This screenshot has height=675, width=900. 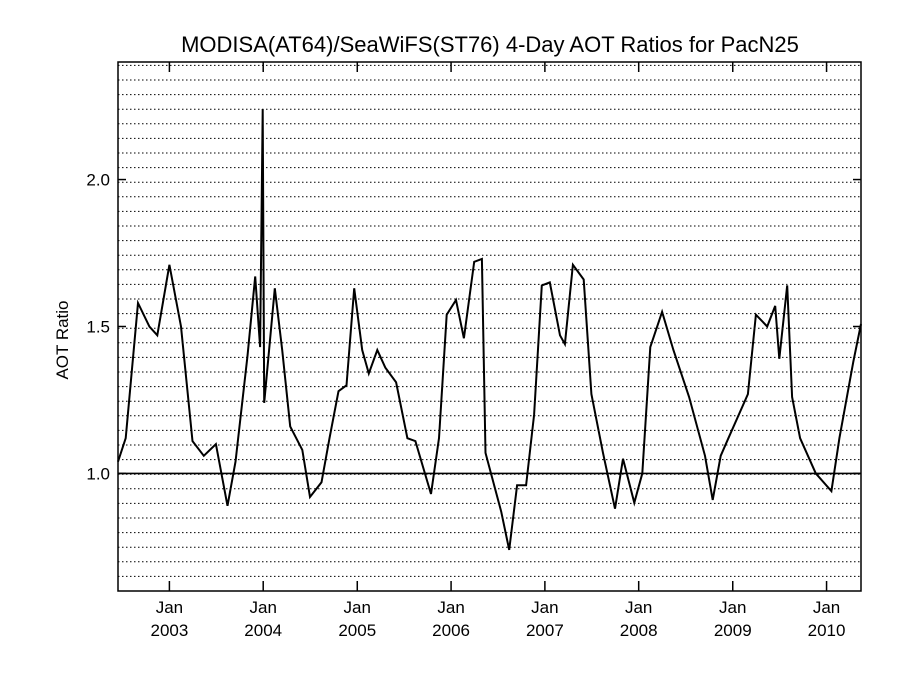 What do you see at coordinates (98, 473) in the screenshot?
I see `y-tick-label: 1.0` at bounding box center [98, 473].